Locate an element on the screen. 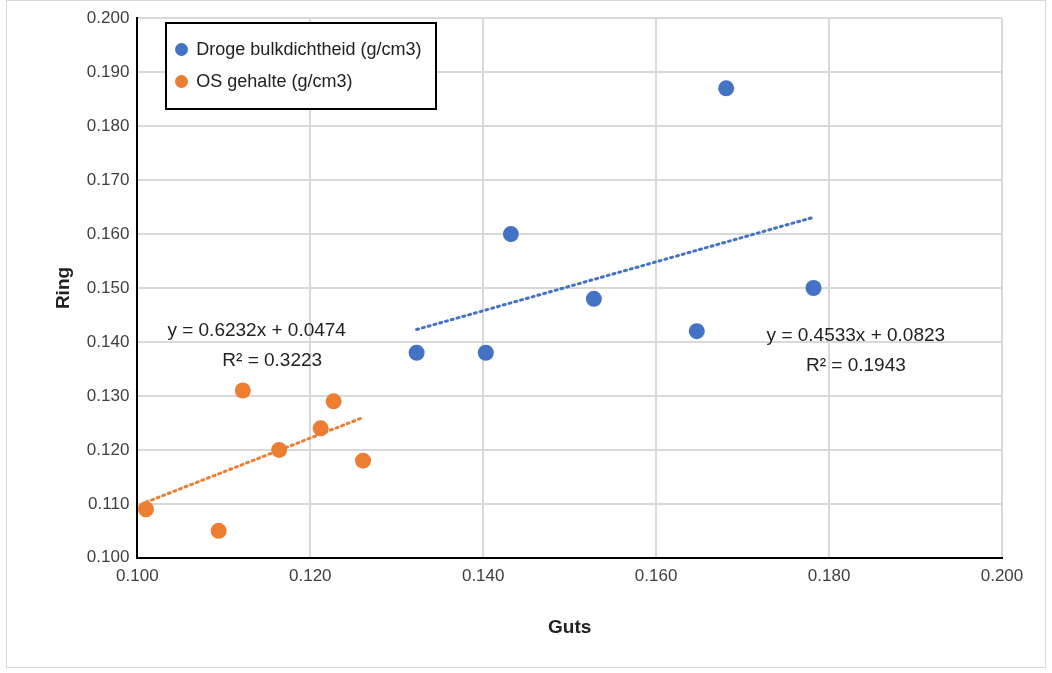 The image size is (1052, 673). y-axis-title: Ring is located at coordinates (62, 288).